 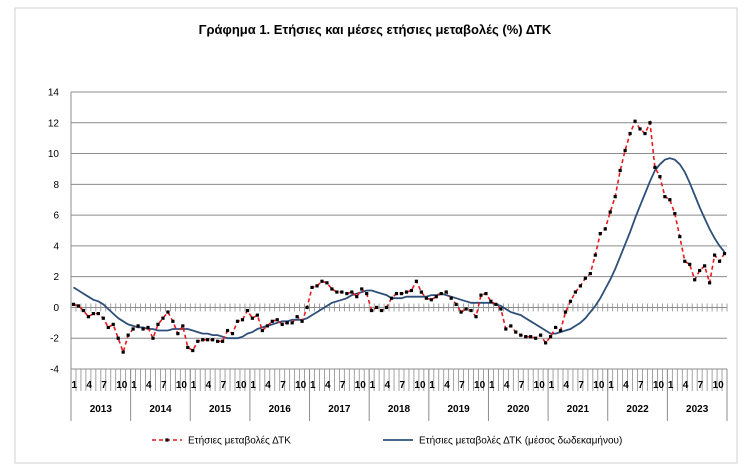 I want to click on y-tick-label: 10, so click(x=54, y=154).